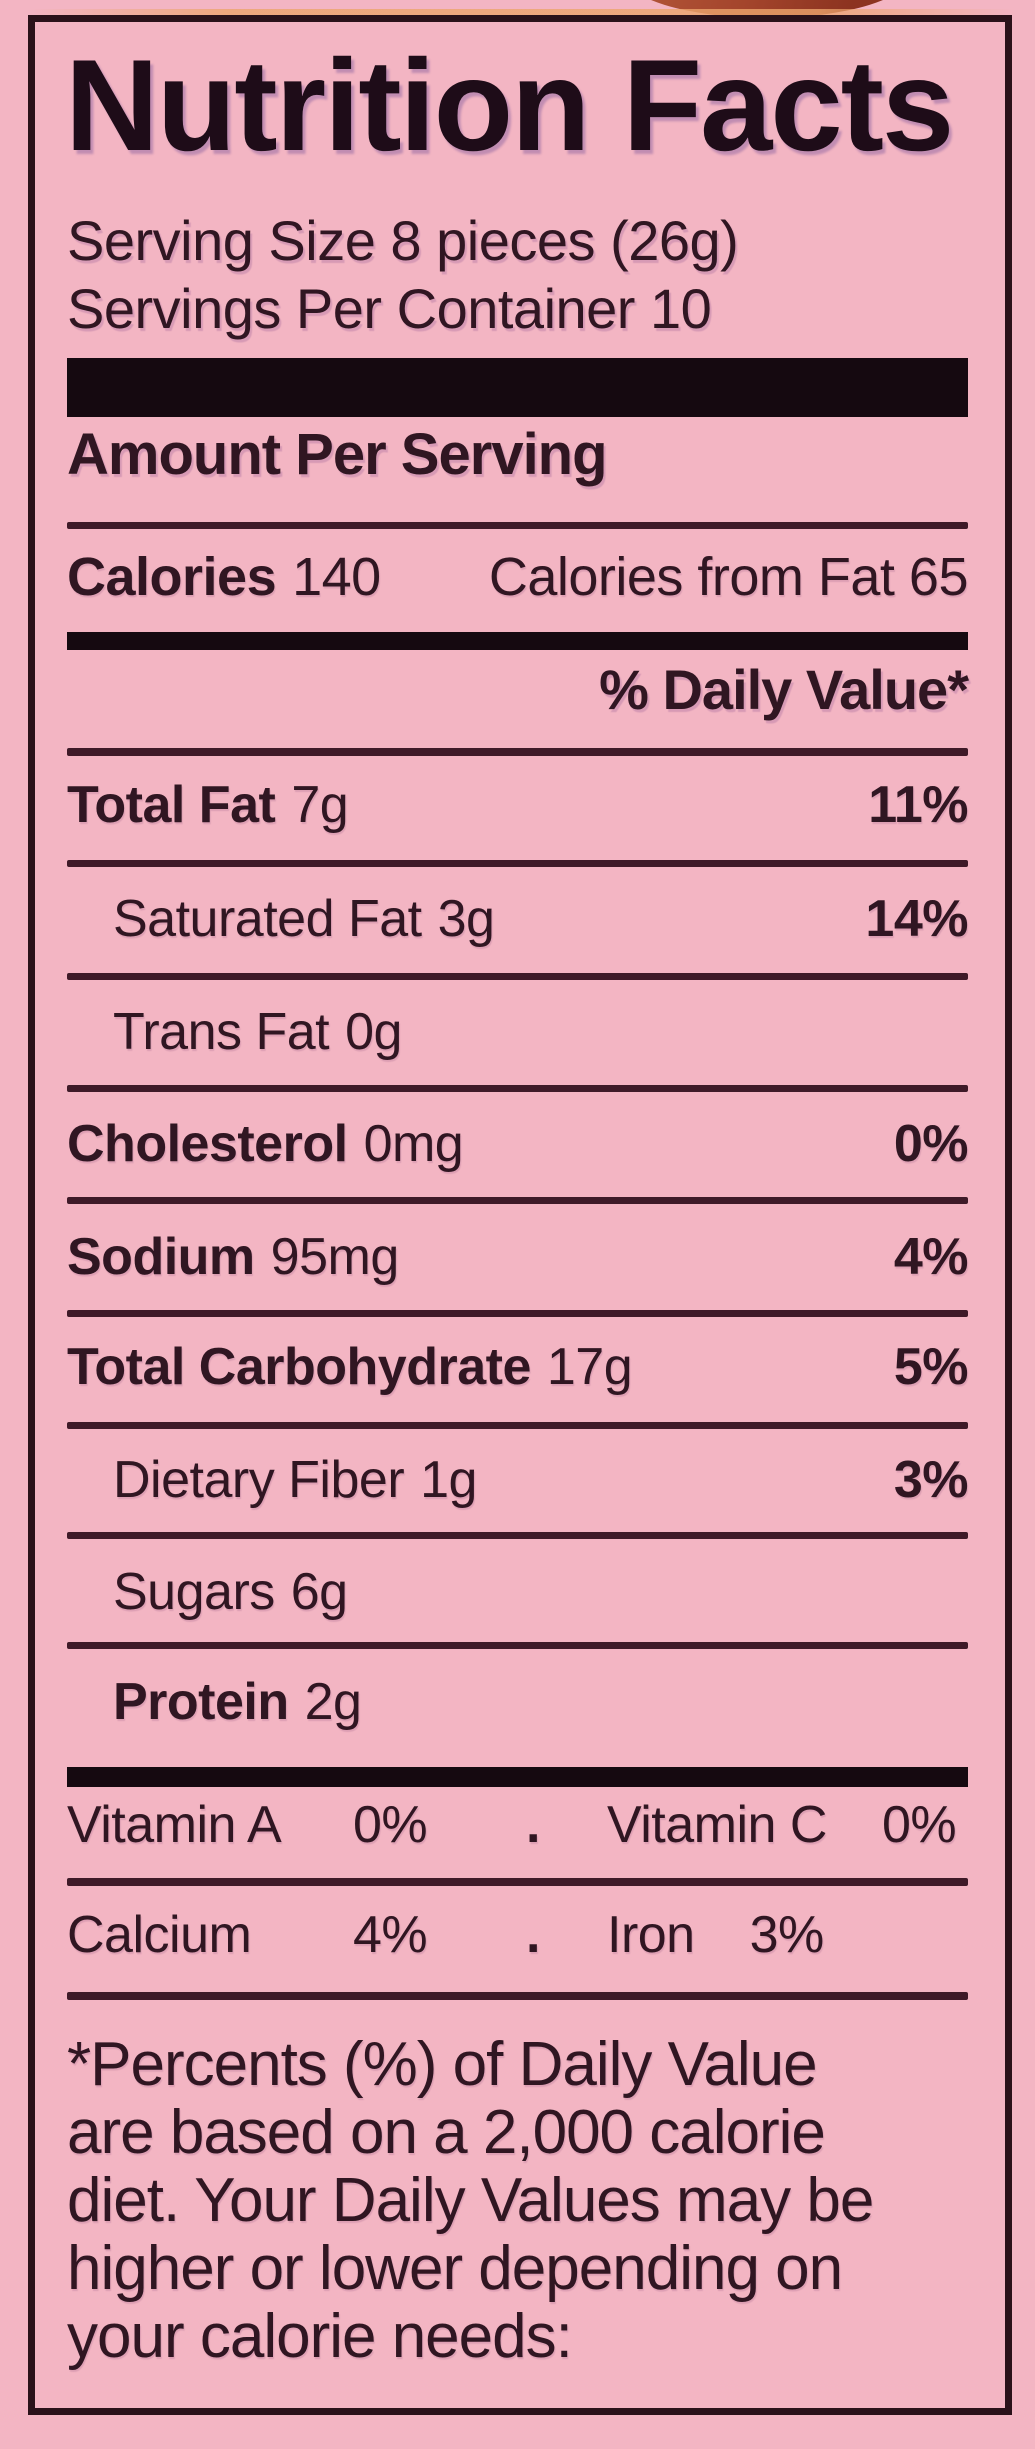 The height and width of the screenshot is (2449, 1035). Describe the element at coordinates (517, 1938) in the screenshot. I see `mineral-row: Calcium 4% . Iron 3%` at that location.